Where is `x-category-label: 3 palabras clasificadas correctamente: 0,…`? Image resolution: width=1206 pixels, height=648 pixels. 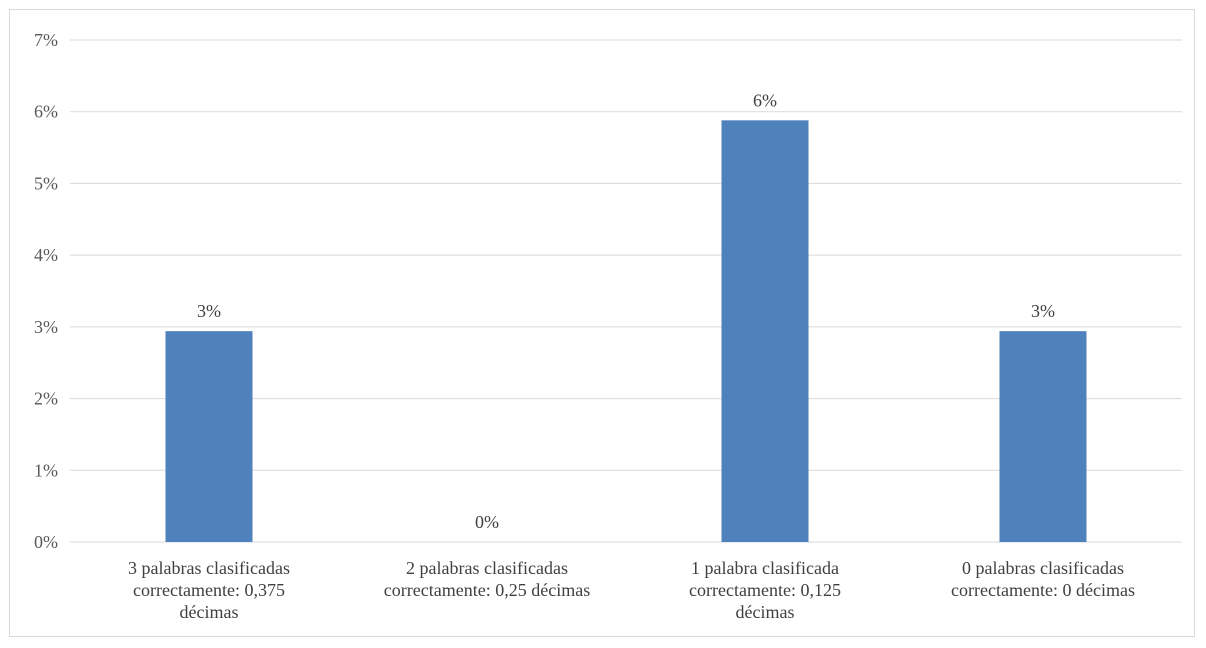
x-category-label: 3 palabras clasificadas correctamente: 0,… is located at coordinates (209, 590).